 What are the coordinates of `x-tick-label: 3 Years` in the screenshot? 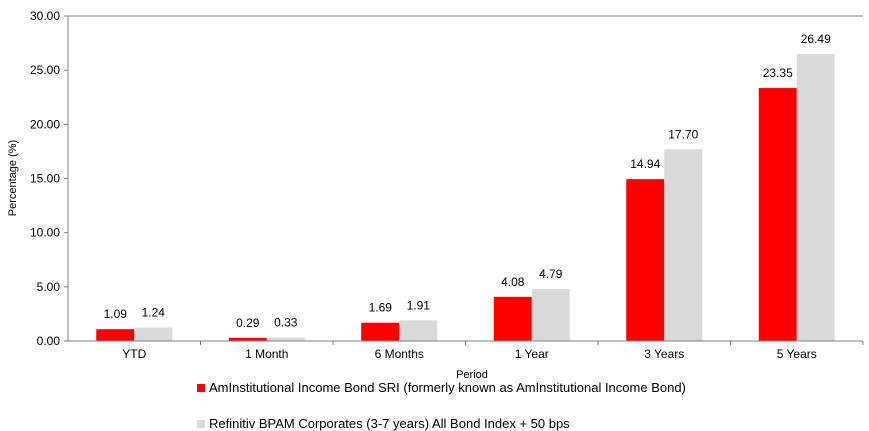 It's located at (664, 354).